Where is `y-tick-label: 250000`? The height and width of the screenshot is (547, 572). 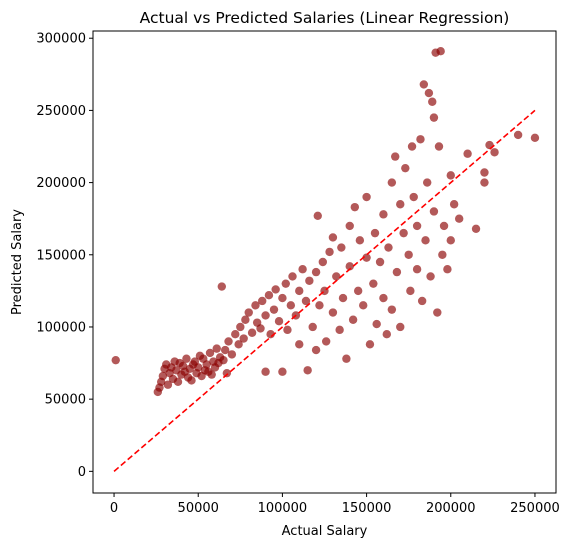 y-tick-label: 250000 is located at coordinates (61, 111).